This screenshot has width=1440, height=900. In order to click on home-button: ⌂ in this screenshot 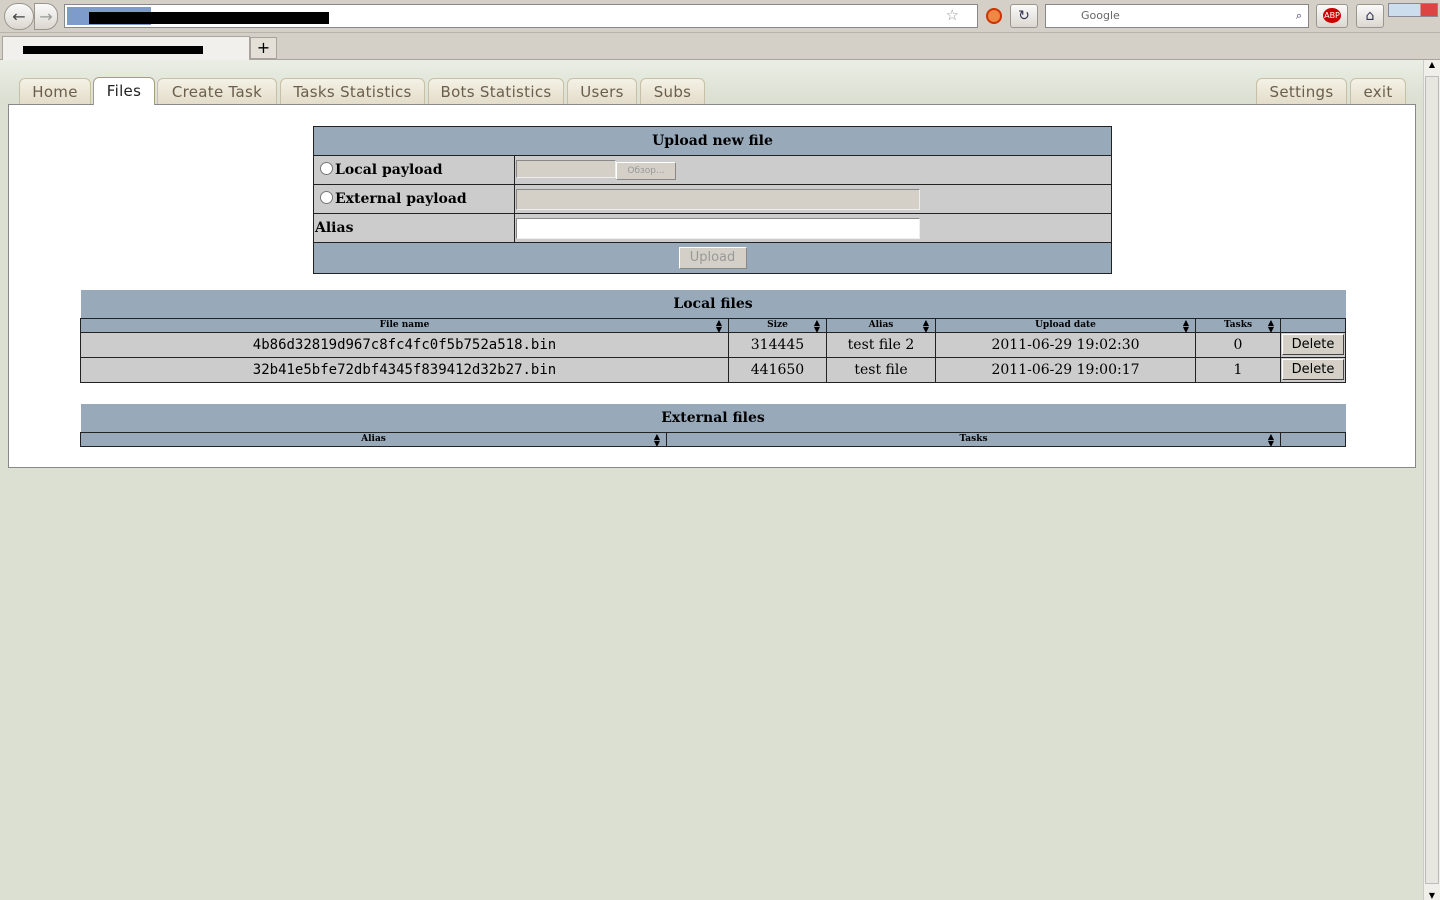, I will do `click(1370, 16)`.